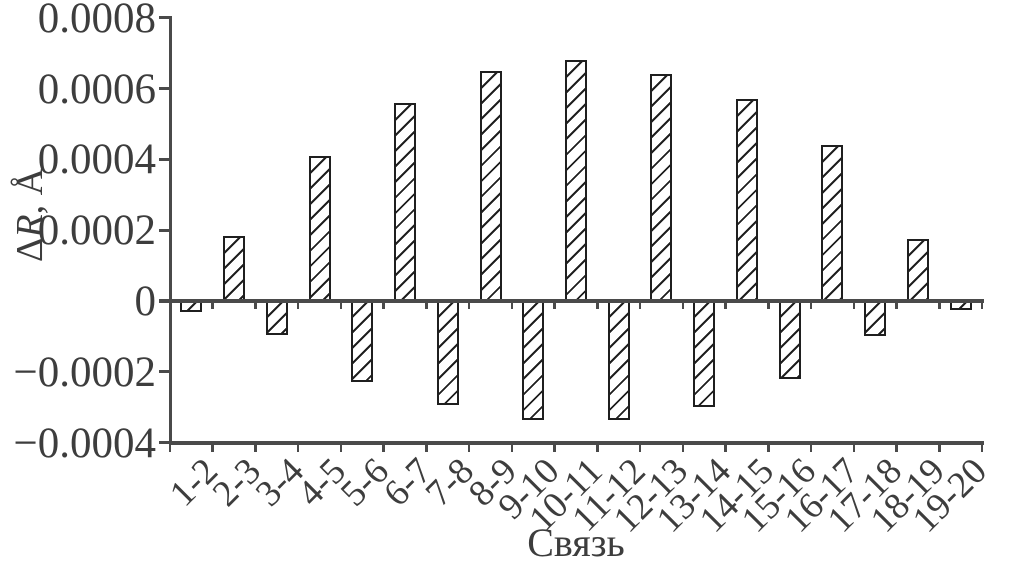 This screenshot has height=564, width=1010. I want to click on y-tick-label: 0, so click(145, 301).